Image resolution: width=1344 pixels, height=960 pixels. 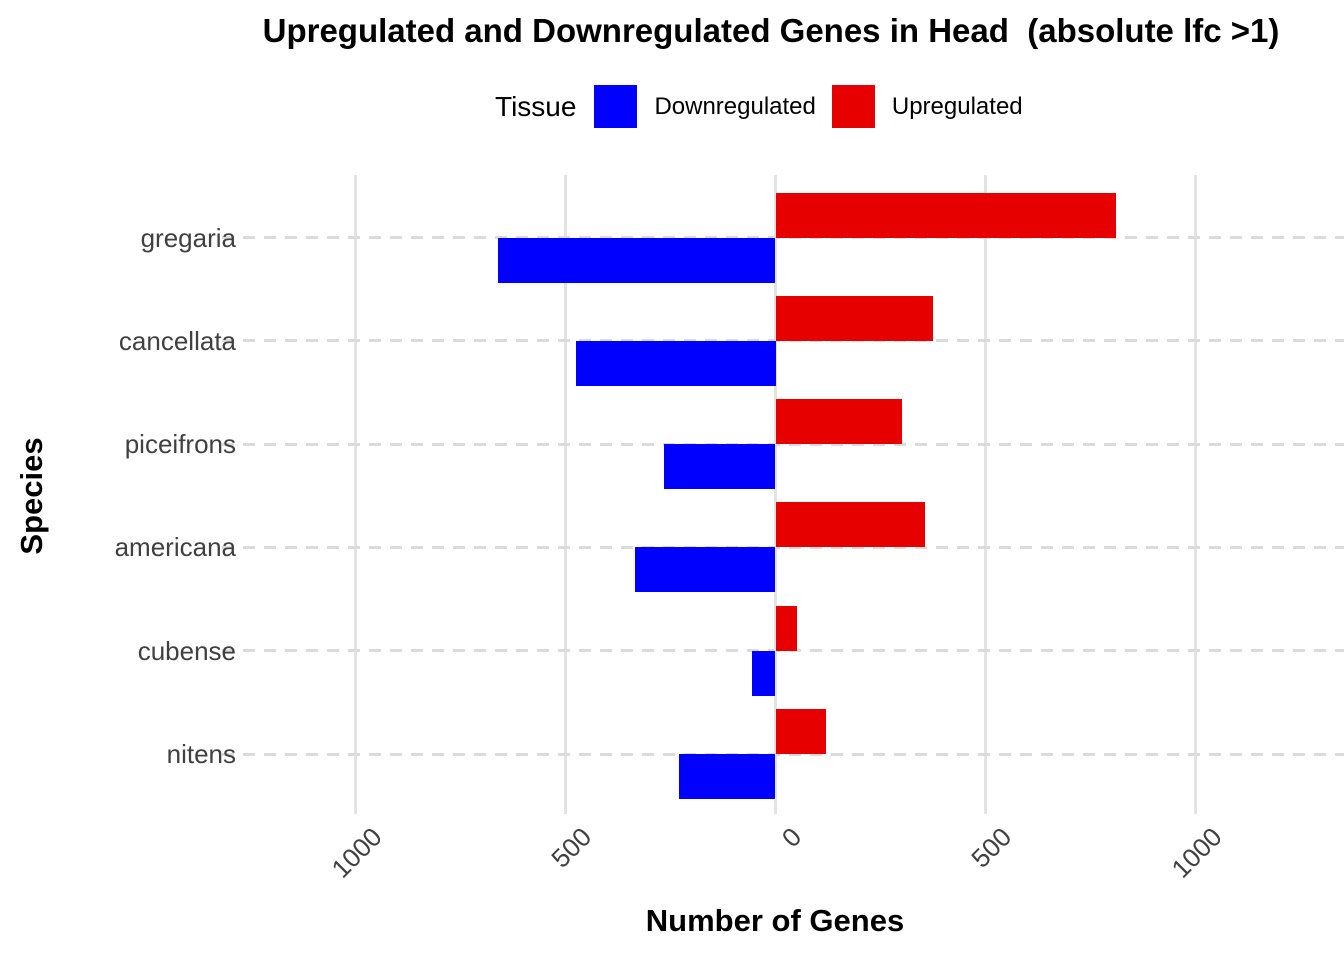 I want to click on y-axis-label: nitens, so click(x=201, y=754).